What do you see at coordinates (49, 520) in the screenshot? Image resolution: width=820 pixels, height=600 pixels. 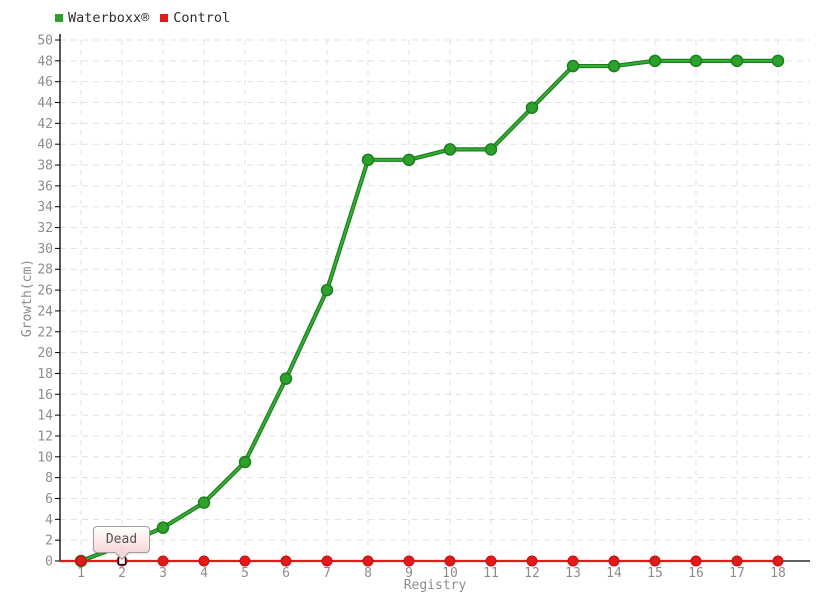 I see `y-tick-label: 4` at bounding box center [49, 520].